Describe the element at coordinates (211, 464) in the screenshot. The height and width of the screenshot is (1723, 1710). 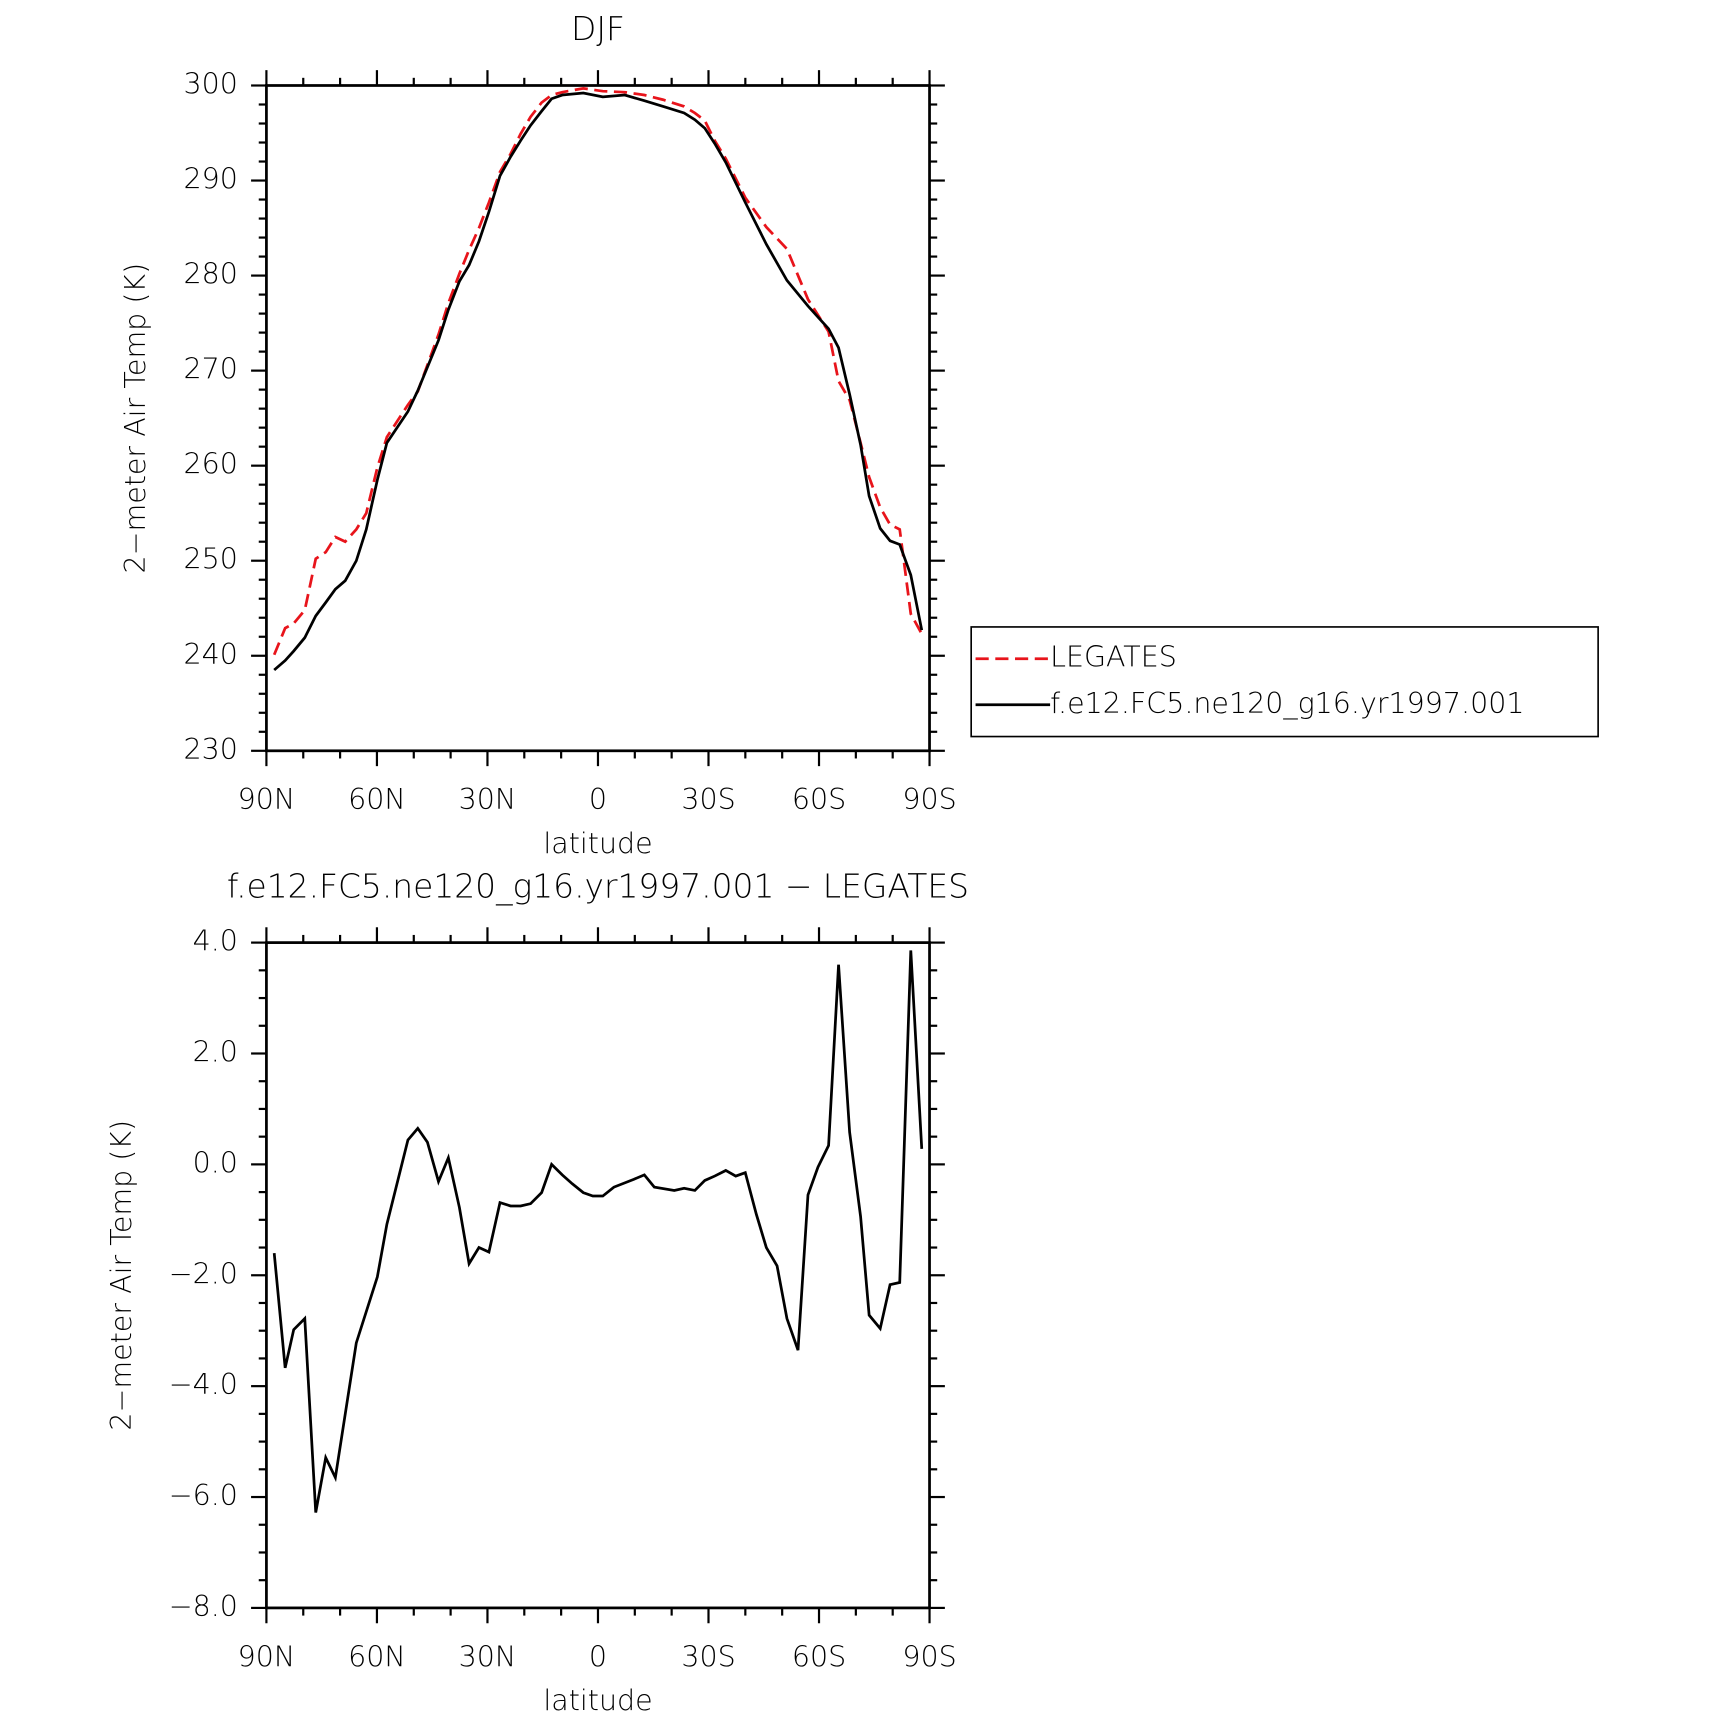
I see `y-tick-label: 260` at that location.